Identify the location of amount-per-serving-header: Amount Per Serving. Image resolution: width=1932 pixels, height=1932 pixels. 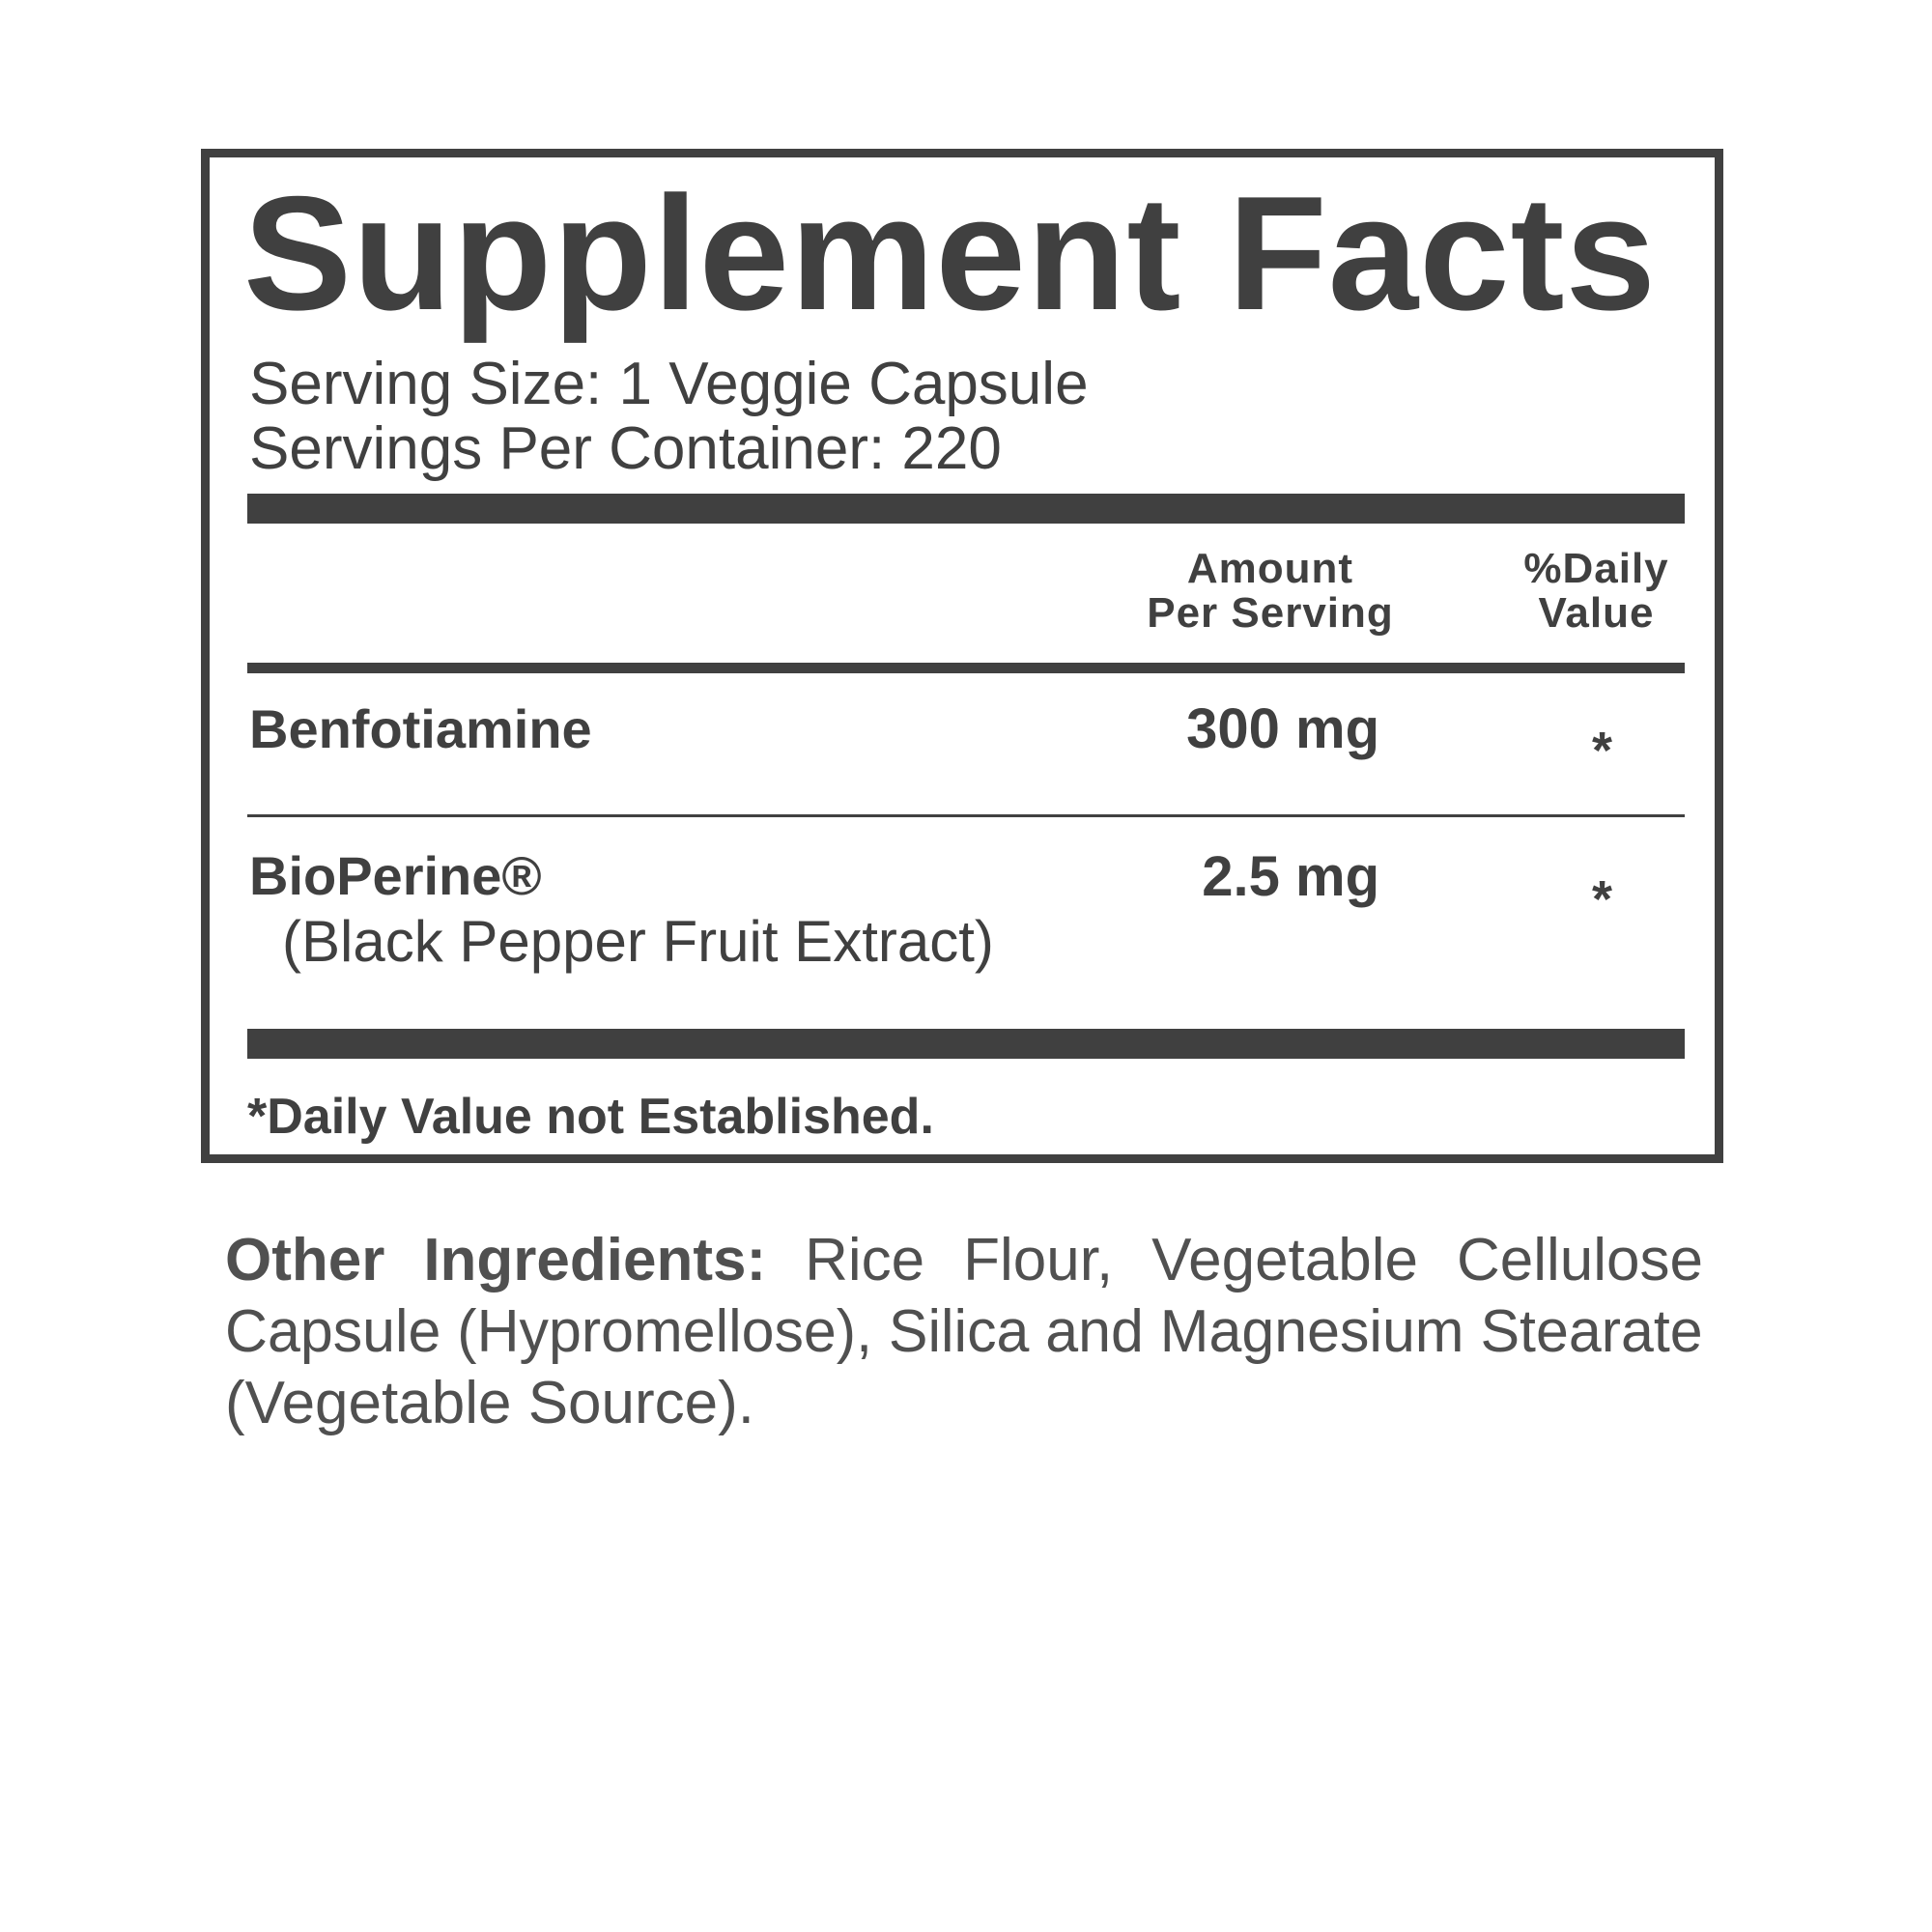
(1270, 591).